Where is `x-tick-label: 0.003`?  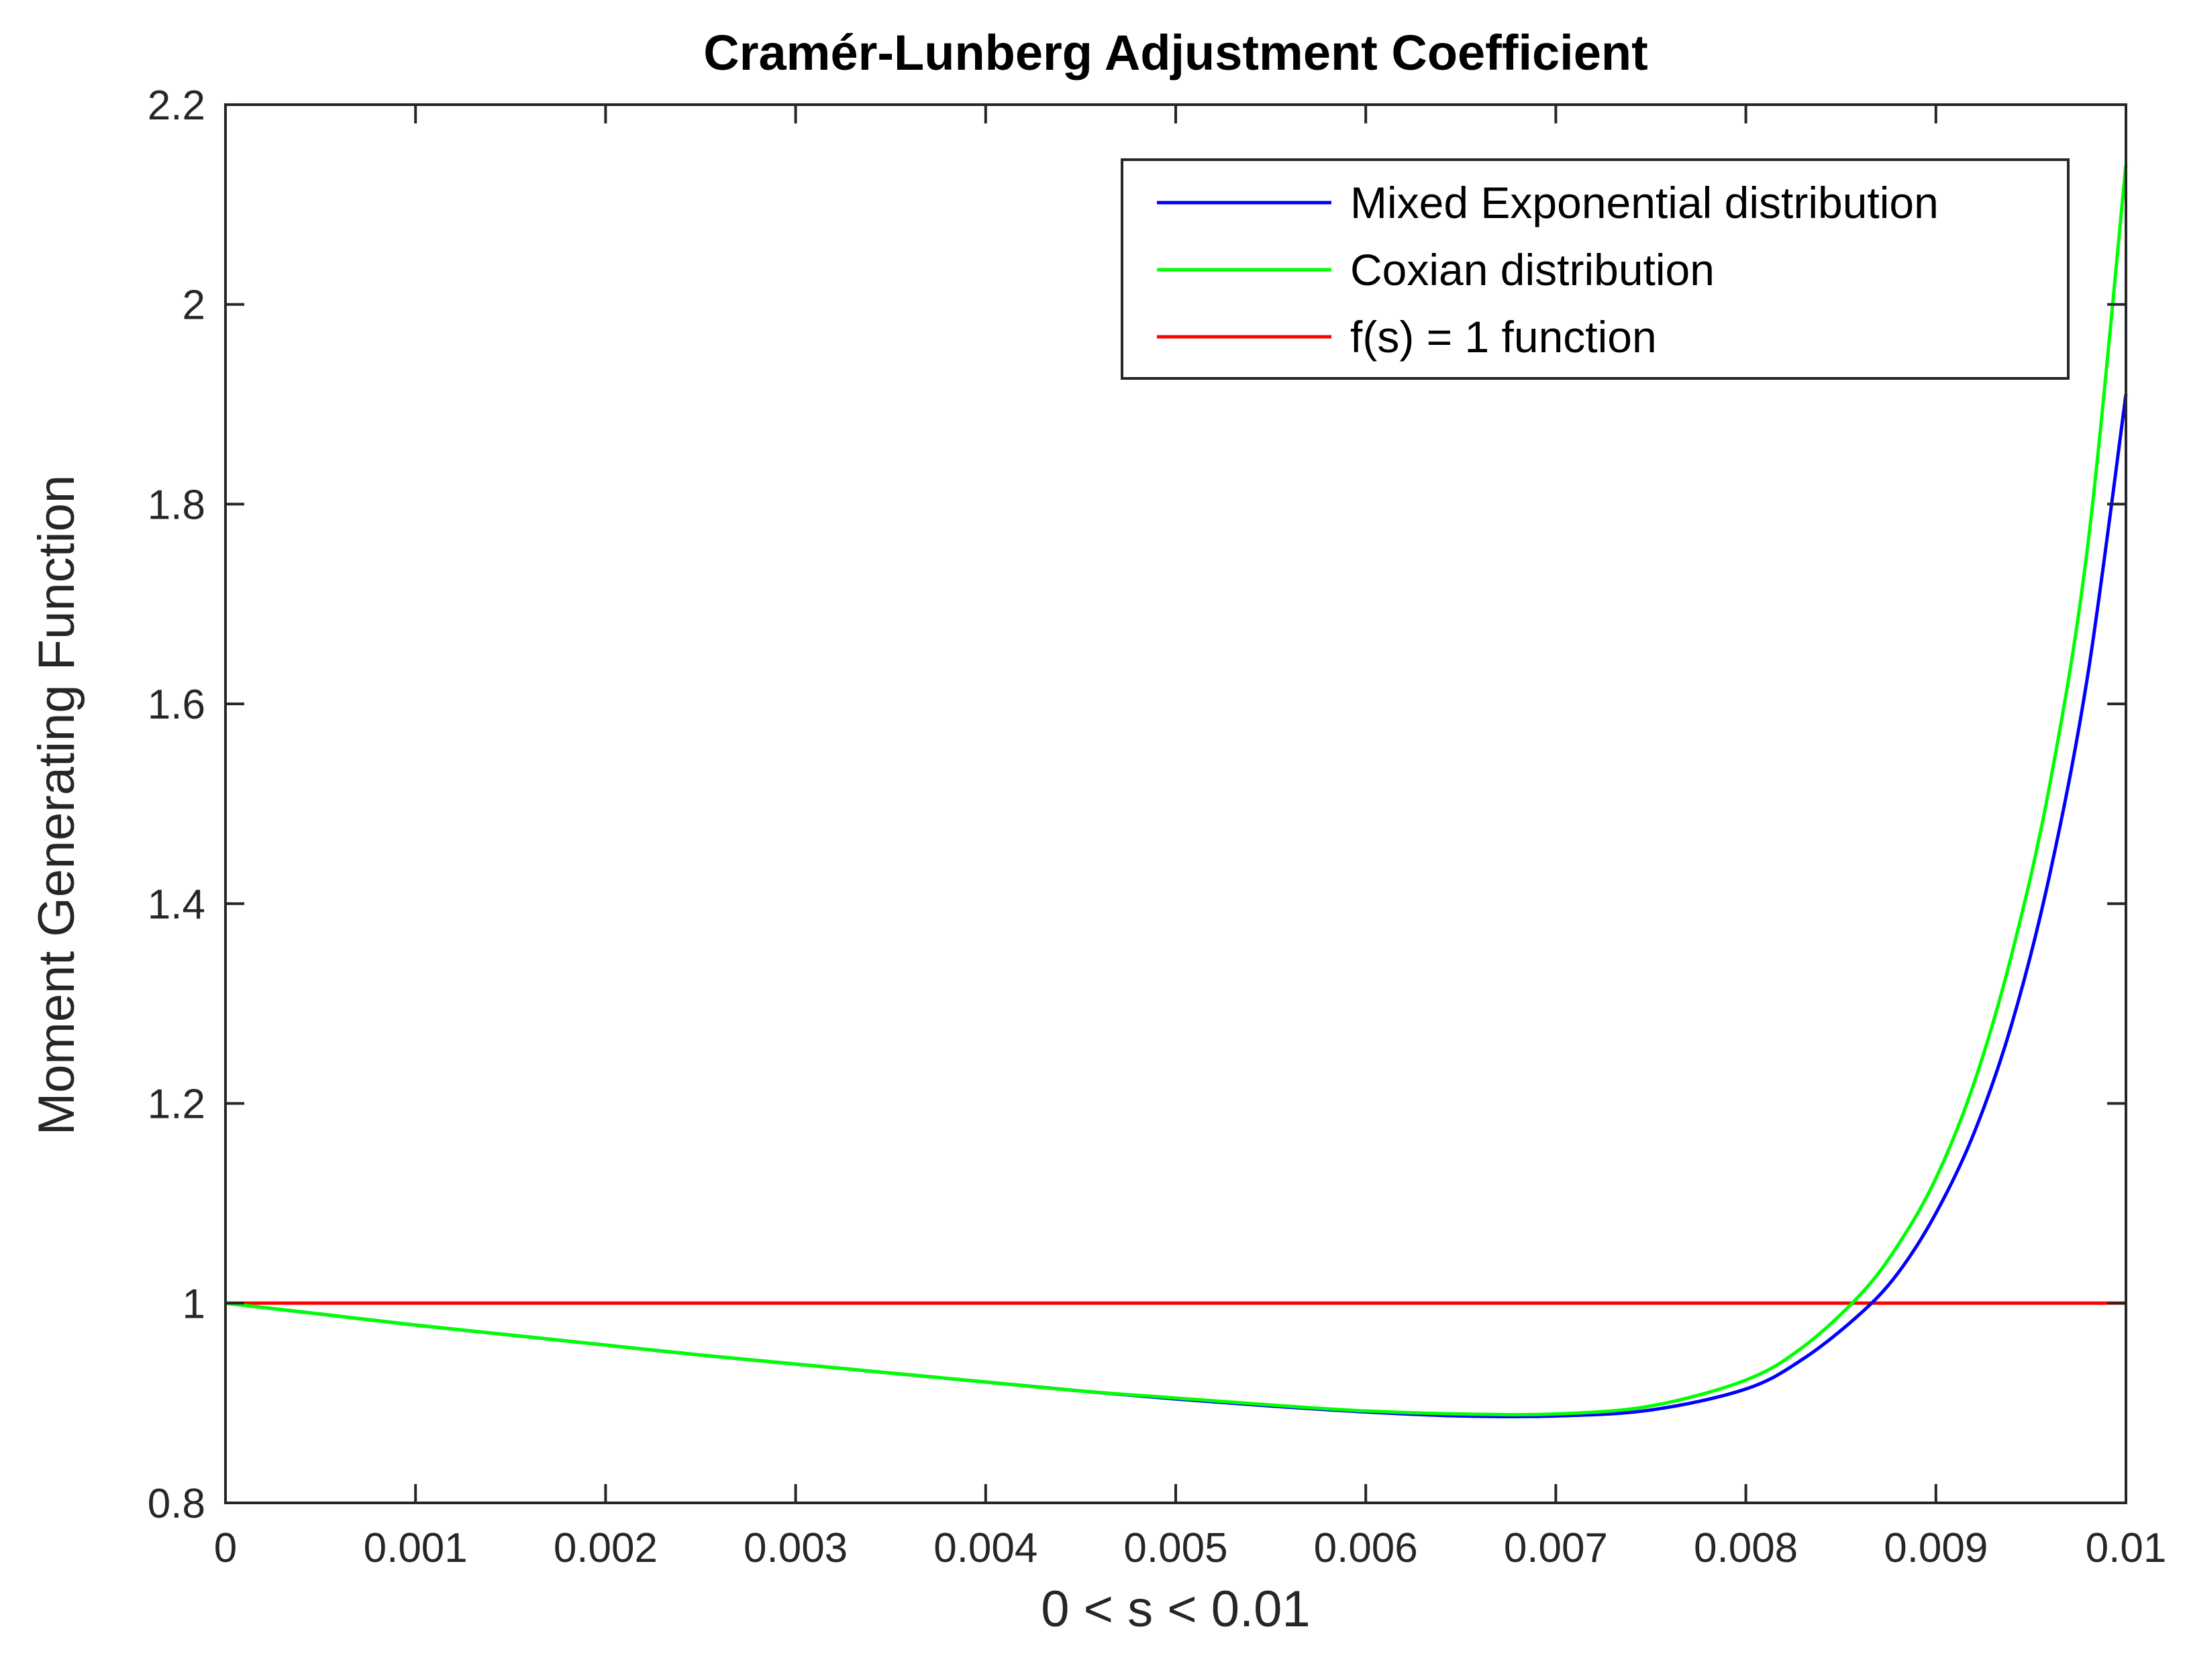
x-tick-label: 0.003 is located at coordinates (796, 1548).